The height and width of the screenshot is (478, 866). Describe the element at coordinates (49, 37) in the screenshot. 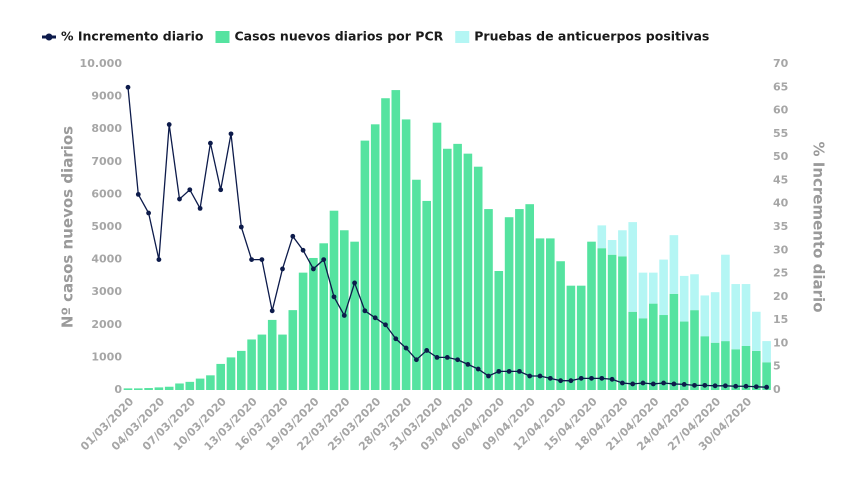

I see `legend-marker` at that location.